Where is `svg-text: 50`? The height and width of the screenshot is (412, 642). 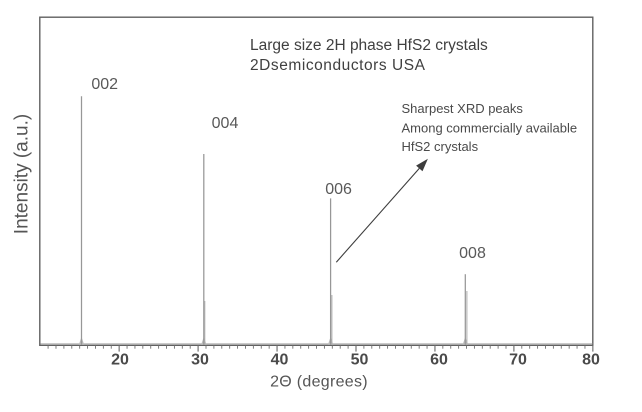 svg-text: 50 is located at coordinates (360, 360).